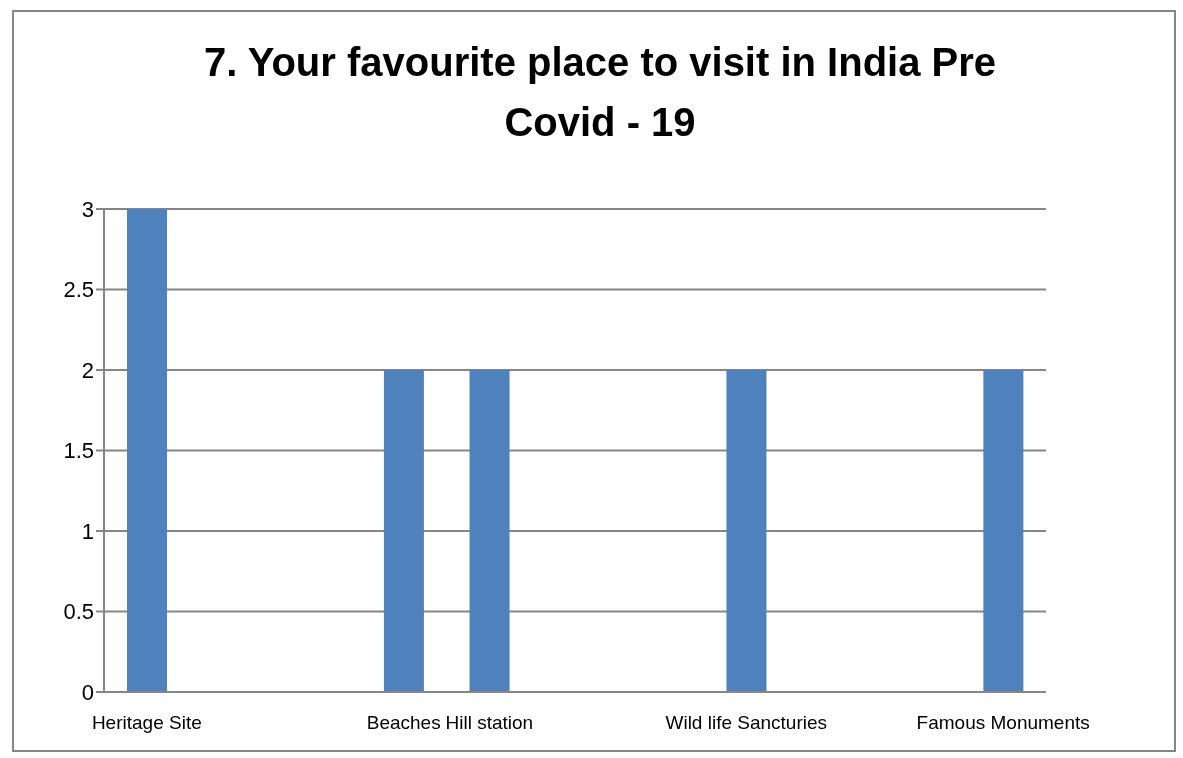 Image resolution: width=1183 pixels, height=758 pixels. I want to click on y-tick-label: 2, so click(87, 370).